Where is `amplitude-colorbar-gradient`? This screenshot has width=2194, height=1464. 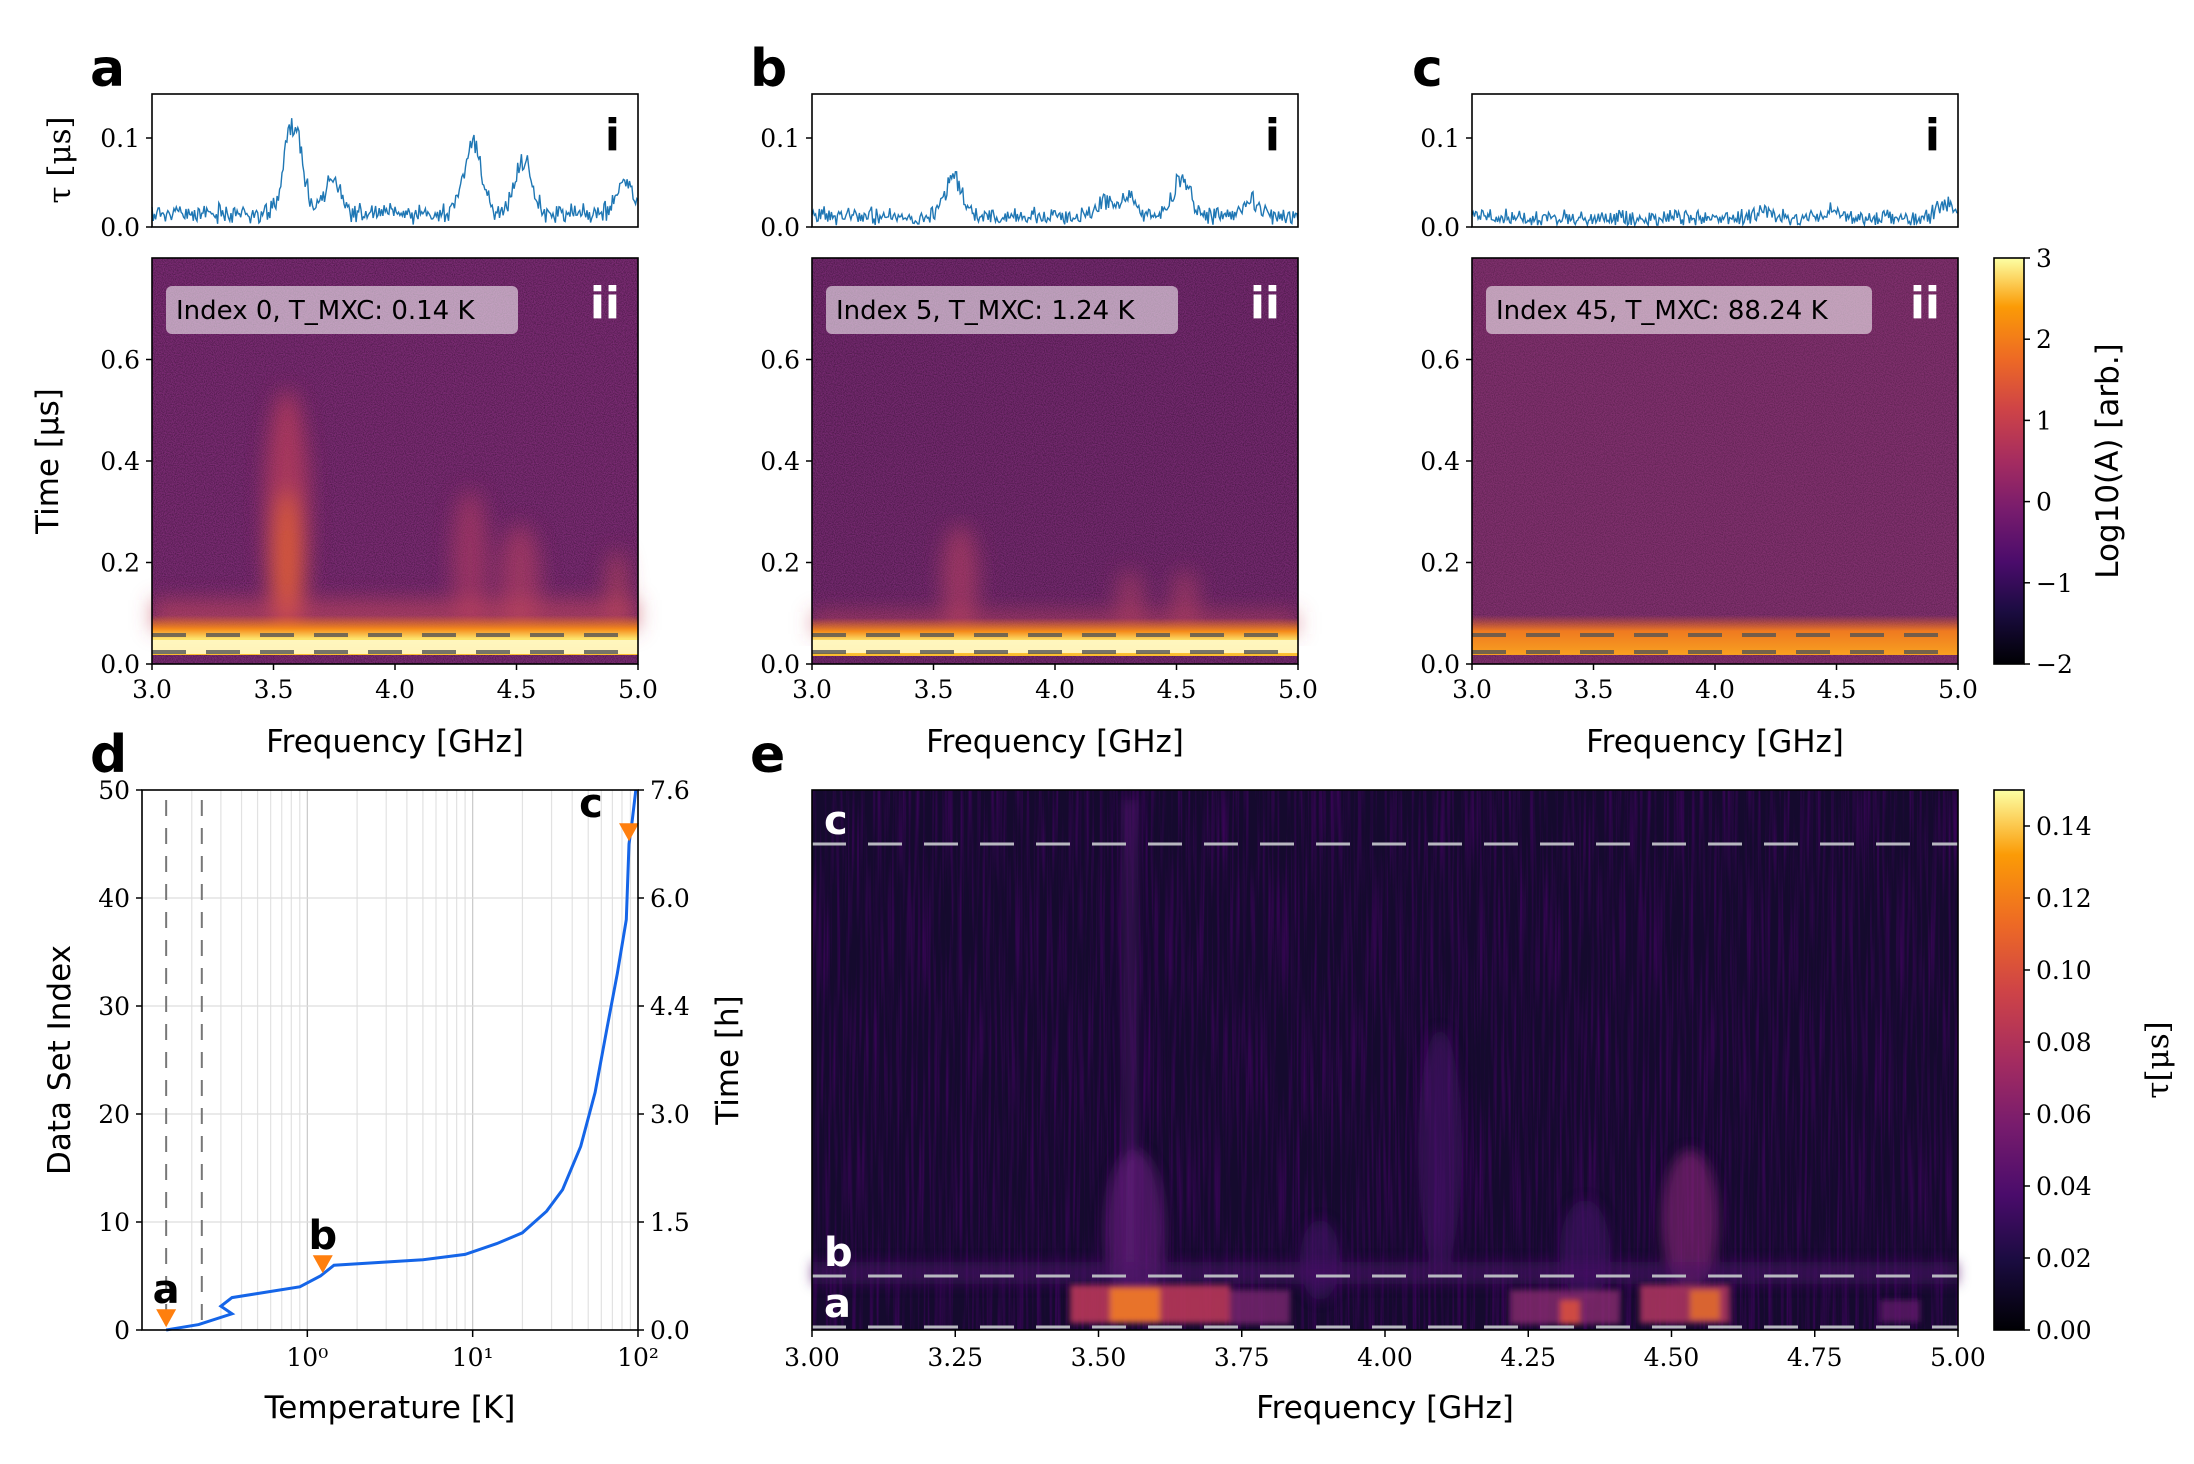
amplitude-colorbar-gradient is located at coordinates (2009, 461).